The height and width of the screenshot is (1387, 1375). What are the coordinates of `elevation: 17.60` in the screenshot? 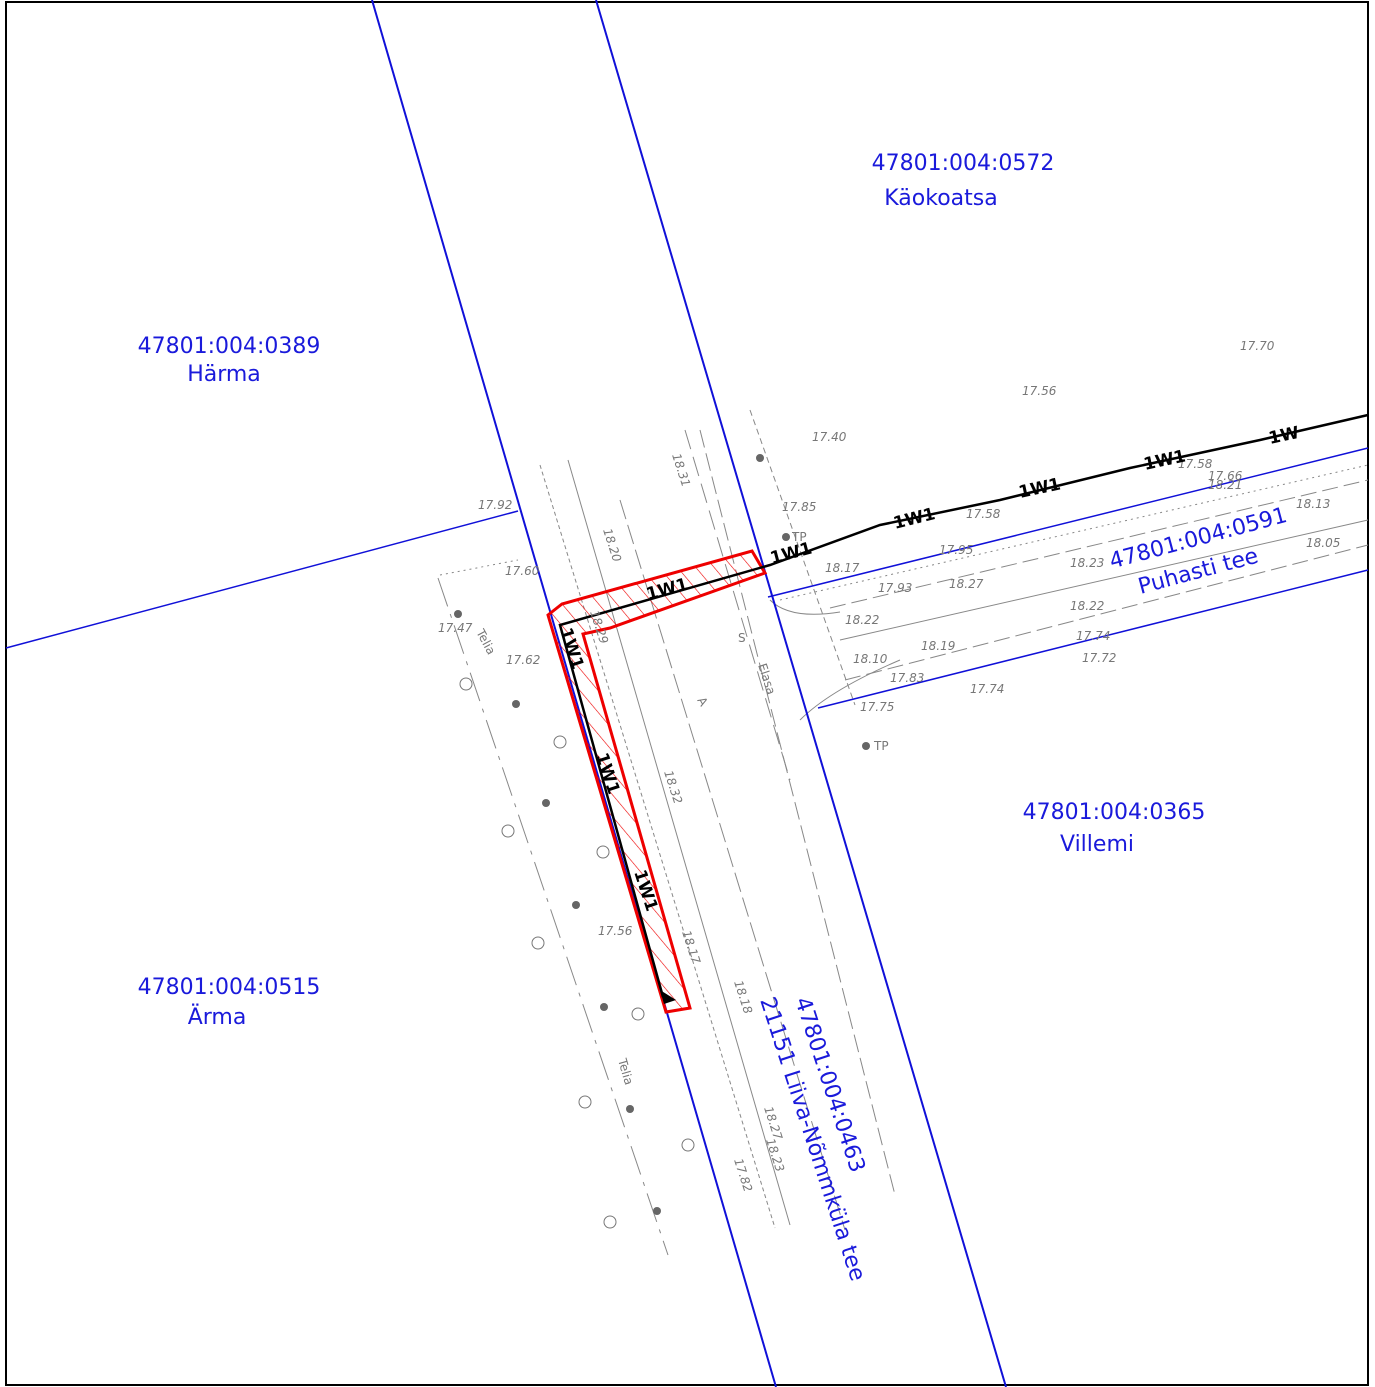 It's located at (522, 571).